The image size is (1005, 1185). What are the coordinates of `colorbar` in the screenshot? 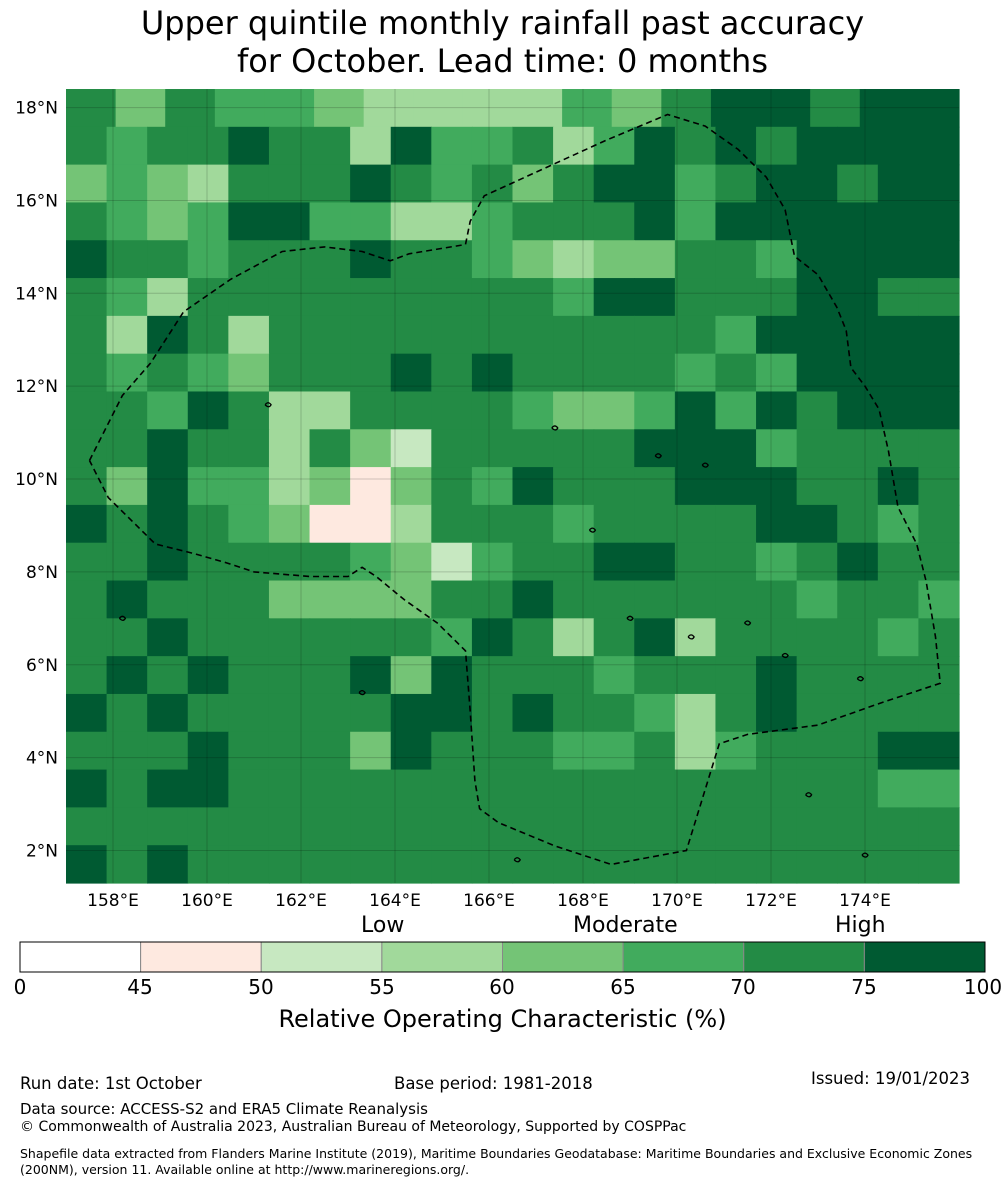 It's located at (502, 957).